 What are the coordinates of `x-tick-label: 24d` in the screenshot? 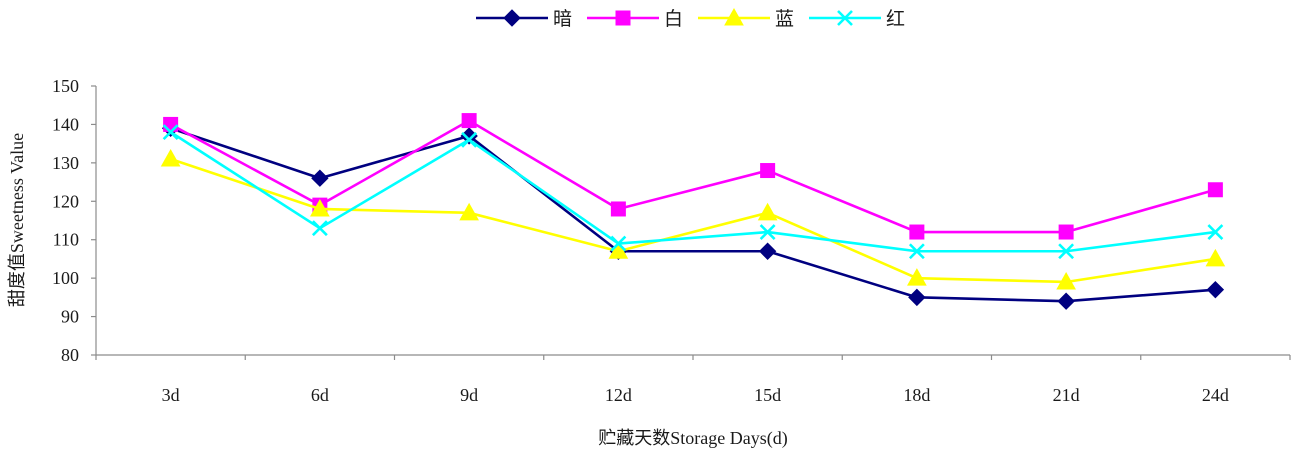 It's located at (1215, 395).